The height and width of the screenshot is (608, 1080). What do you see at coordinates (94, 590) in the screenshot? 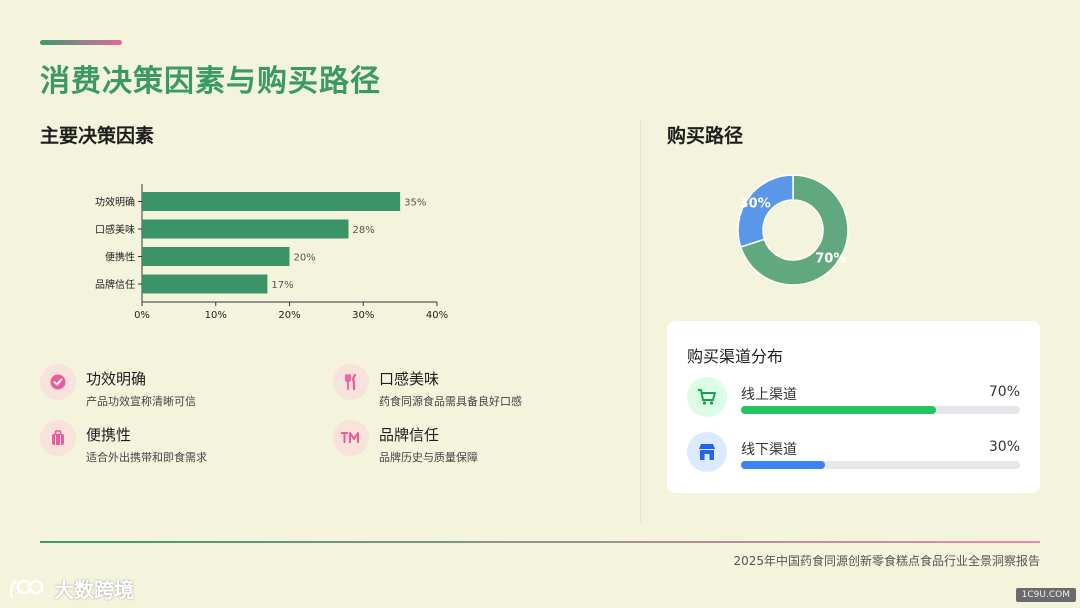
I see `watermark-text: 大数跨境` at bounding box center [94, 590].